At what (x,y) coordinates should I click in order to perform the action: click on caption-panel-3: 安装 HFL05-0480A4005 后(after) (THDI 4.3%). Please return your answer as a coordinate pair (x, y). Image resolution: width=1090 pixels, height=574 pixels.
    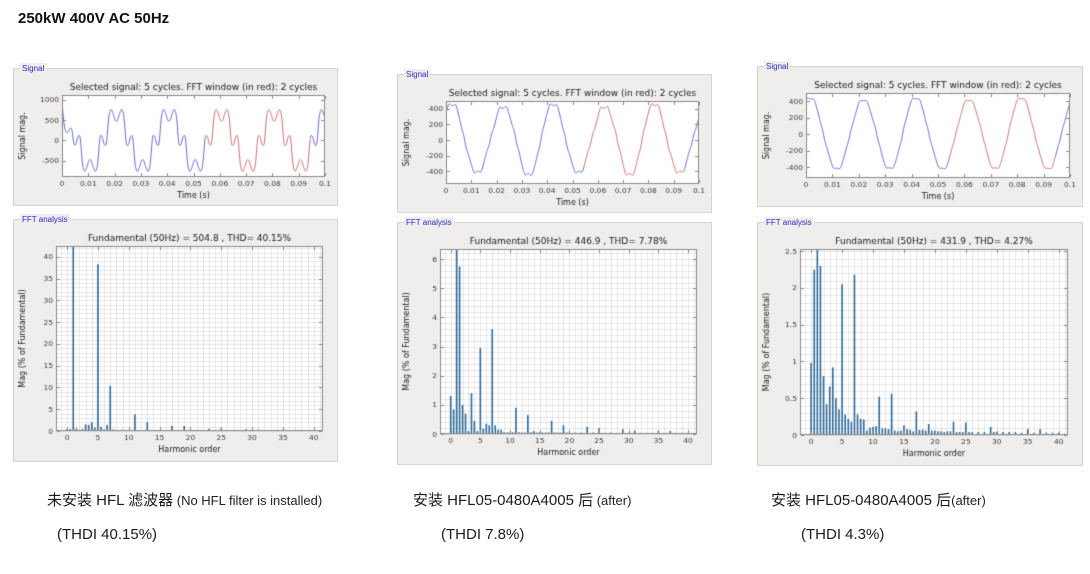
    Looking at the image, I should click on (920, 516).